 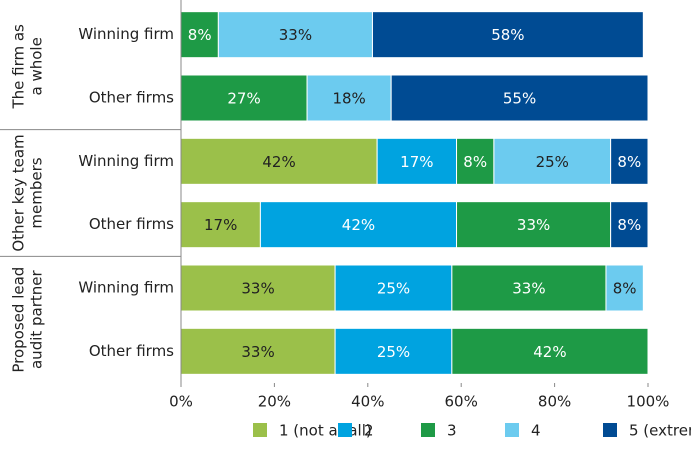 I want to click on group-label-line: The firm as, so click(x=19, y=67).